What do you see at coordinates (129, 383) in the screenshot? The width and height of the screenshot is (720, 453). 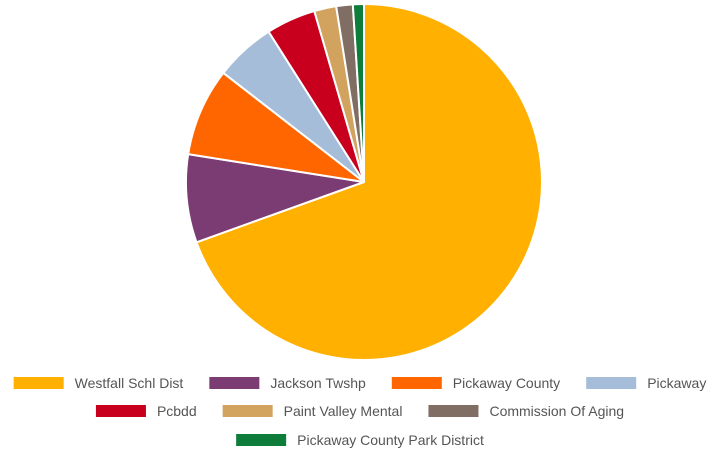 I see `legend-label: Westfall Schl Dist` at bounding box center [129, 383].